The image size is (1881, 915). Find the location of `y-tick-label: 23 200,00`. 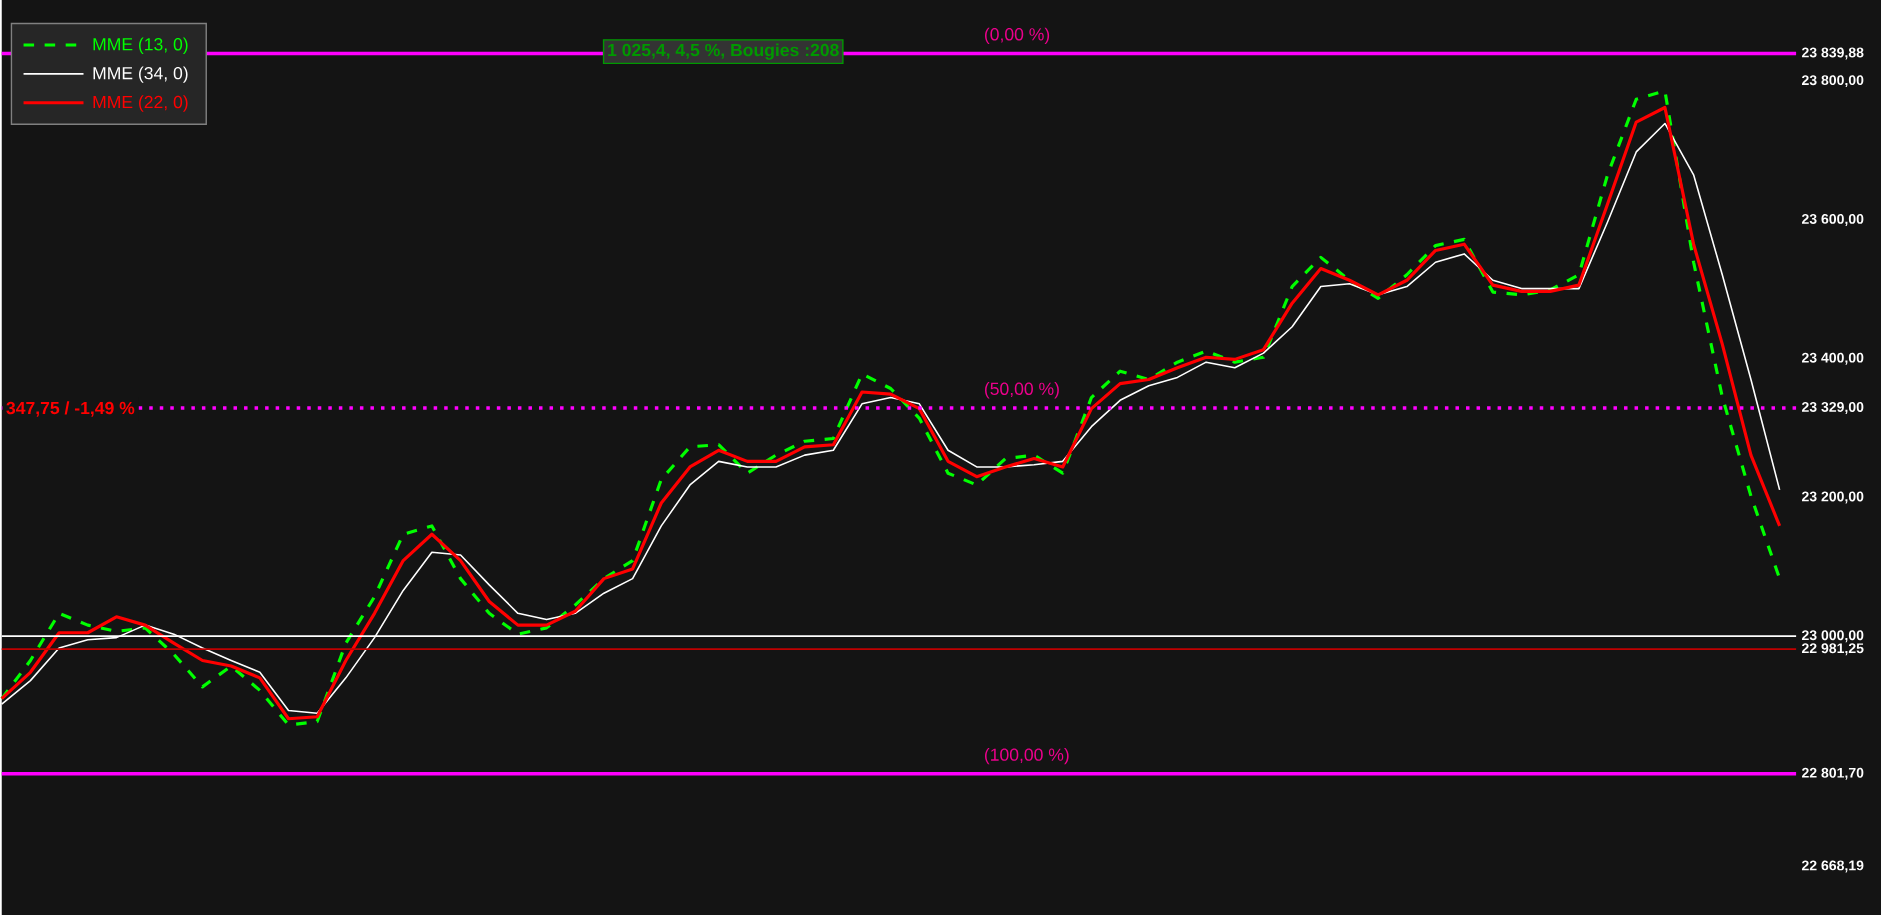

y-tick-label: 23 200,00 is located at coordinates (1832, 497).